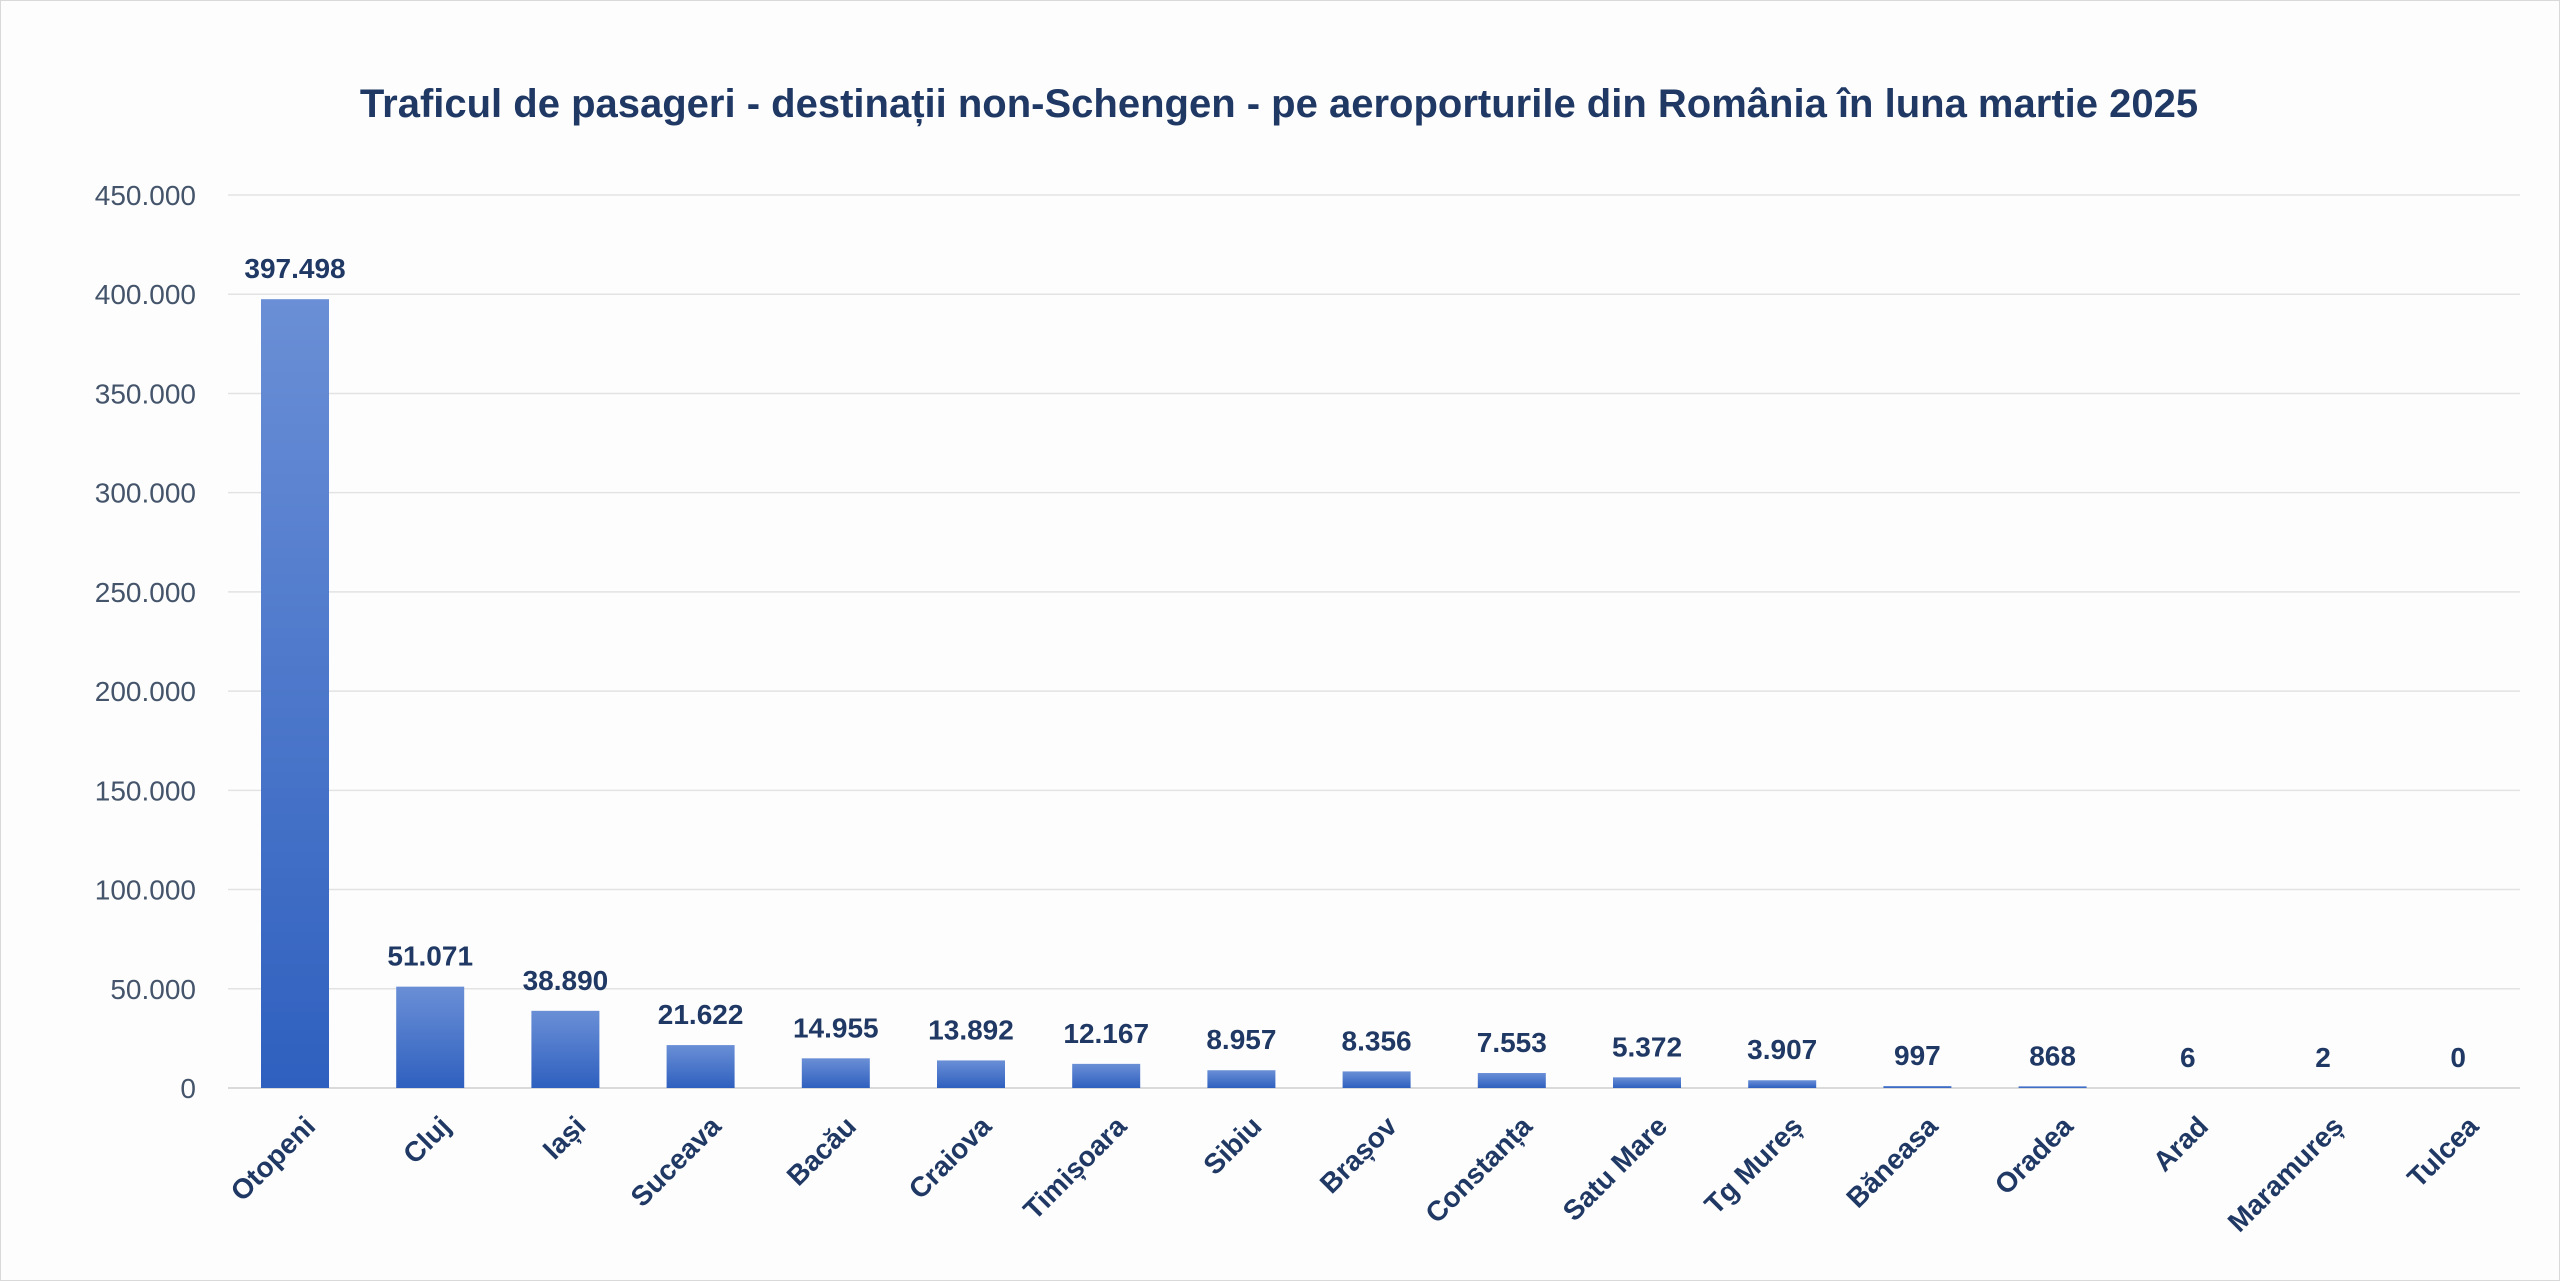 The image size is (2560, 1281). I want to click on data-label: 14.955, so click(836, 1027).